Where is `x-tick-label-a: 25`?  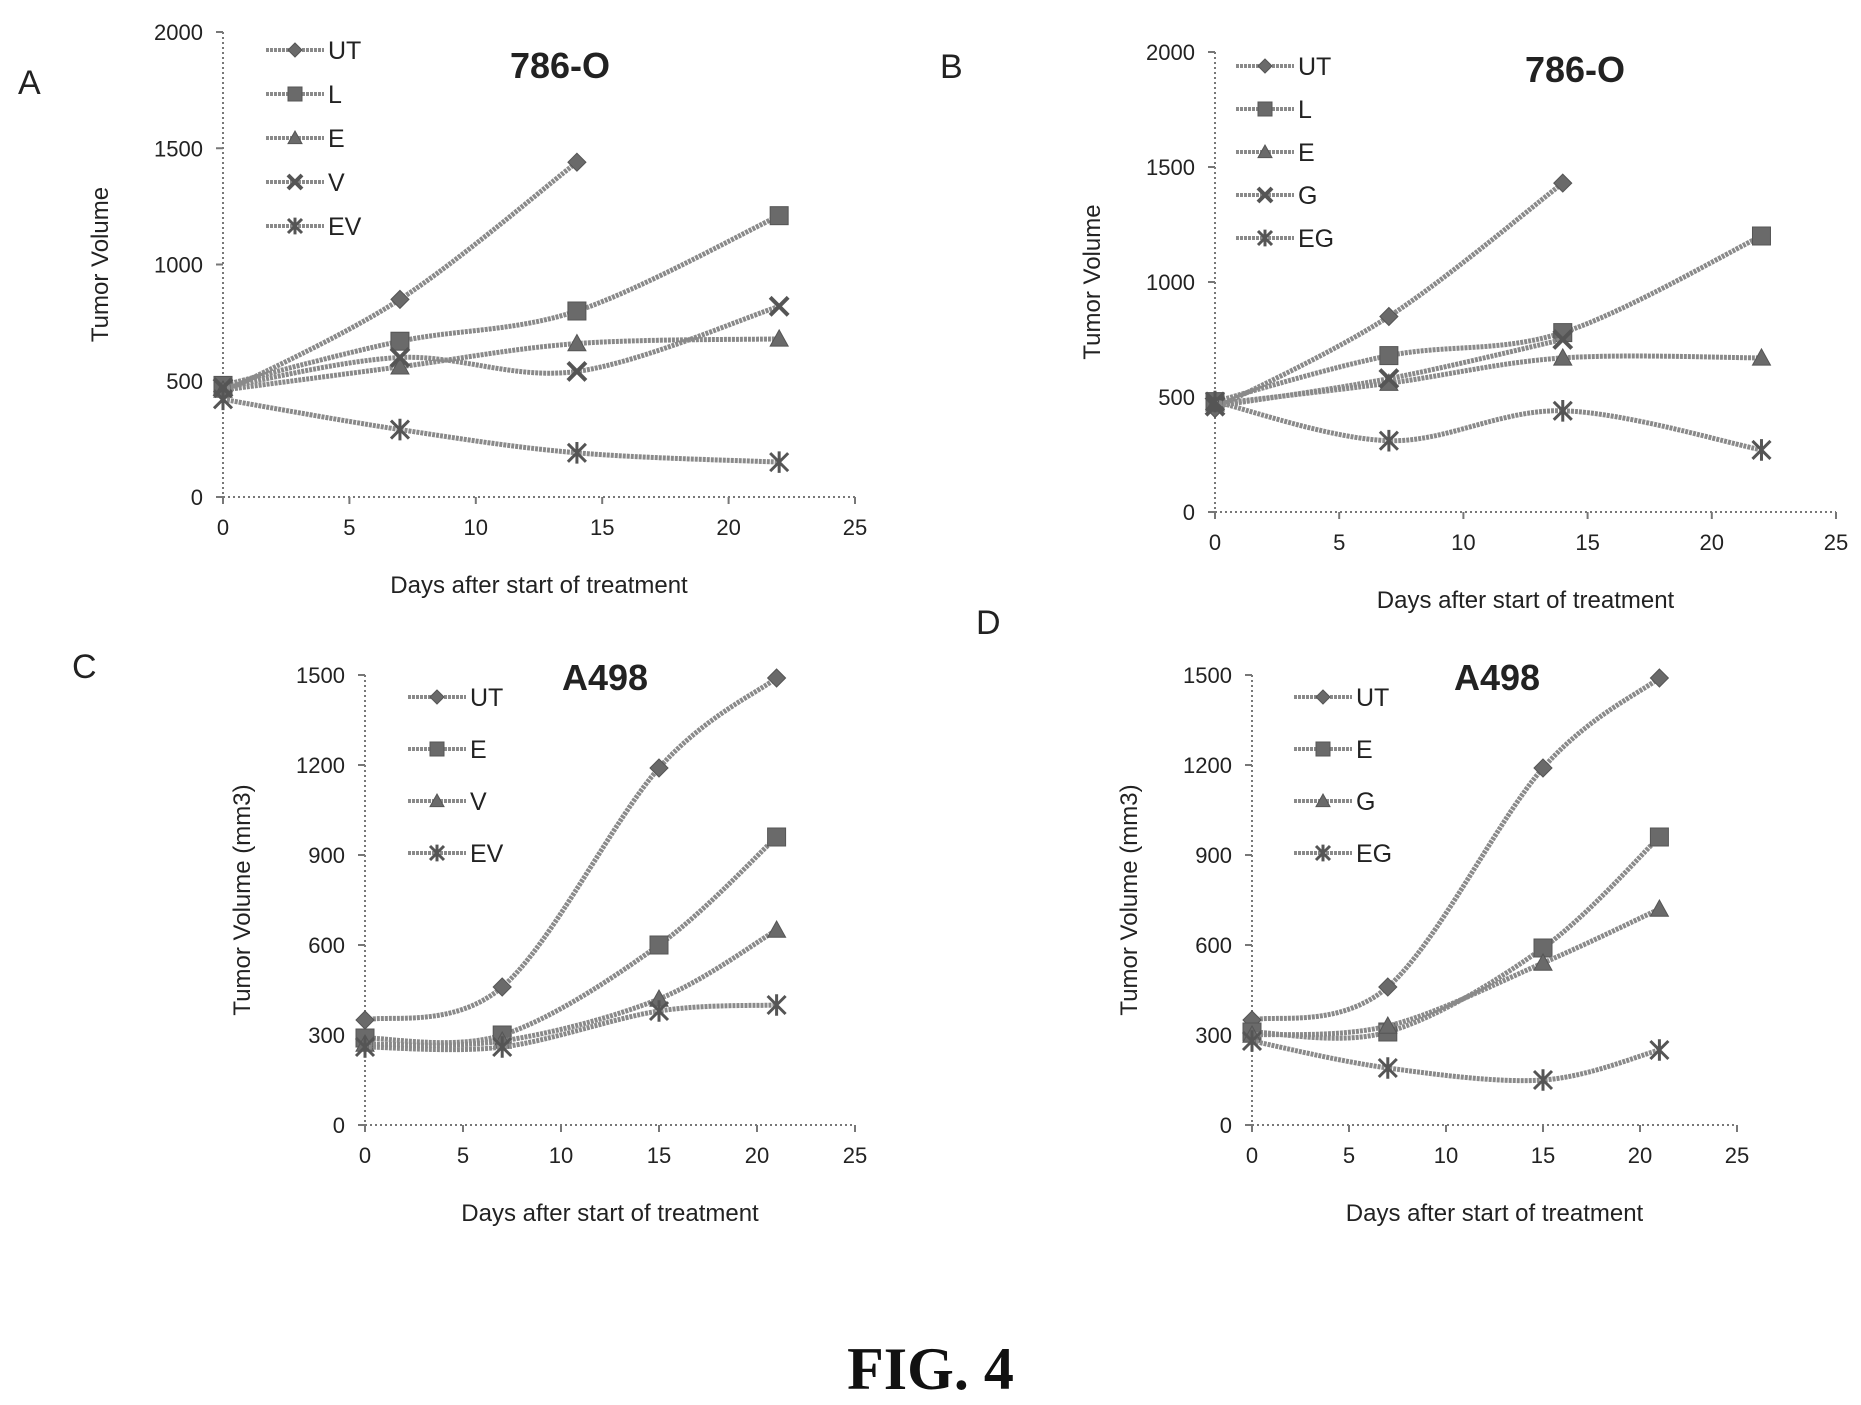 x-tick-label-a: 25 is located at coordinates (855, 527).